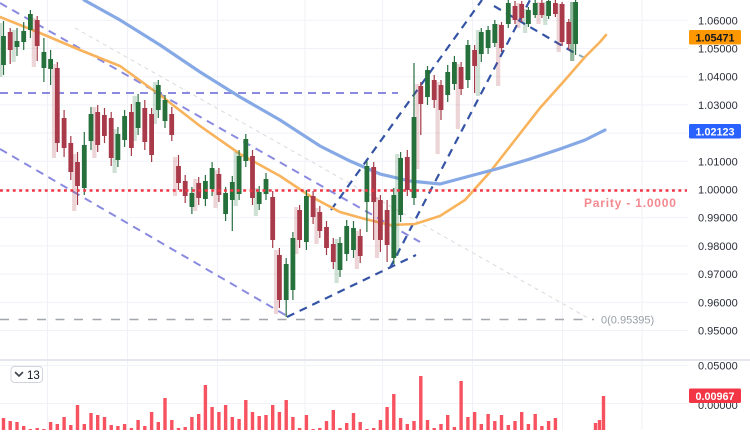  Describe the element at coordinates (718, 332) in the screenshot. I see `svg-text: 0.95000` at that location.